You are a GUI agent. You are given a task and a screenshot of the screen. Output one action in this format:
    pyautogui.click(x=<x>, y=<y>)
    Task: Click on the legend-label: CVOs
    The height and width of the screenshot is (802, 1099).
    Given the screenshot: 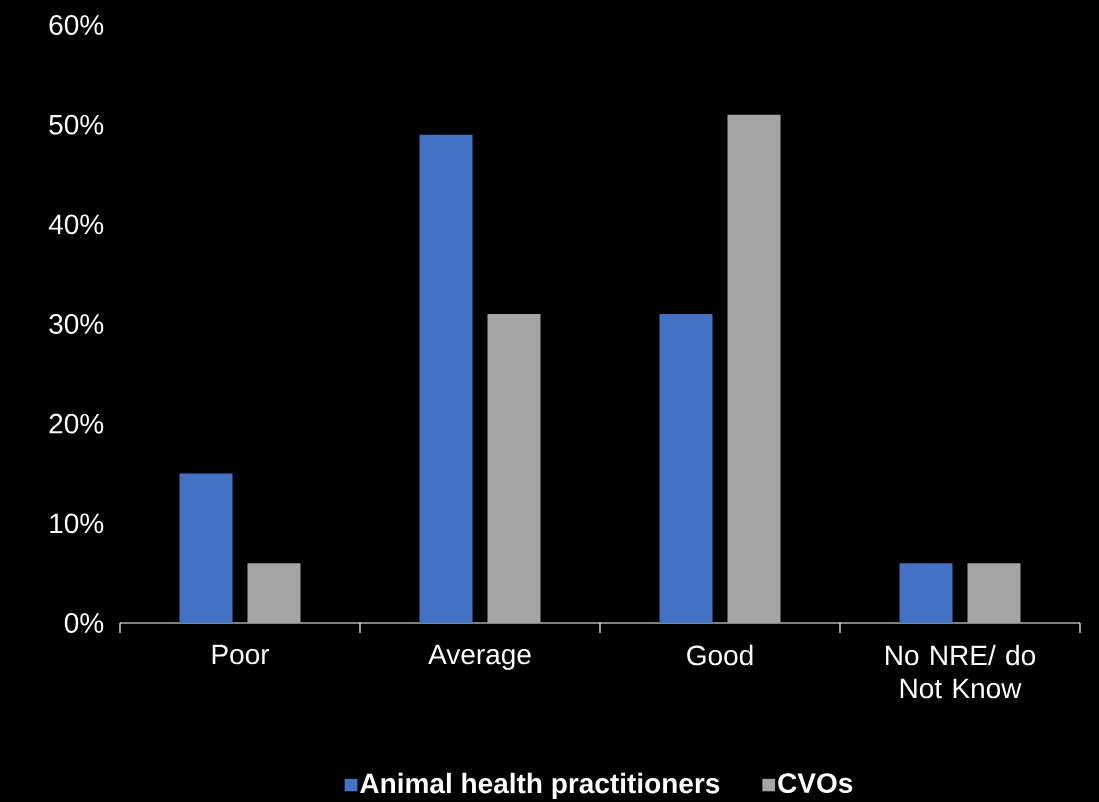 What is the action you would take?
    pyautogui.click(x=815, y=783)
    